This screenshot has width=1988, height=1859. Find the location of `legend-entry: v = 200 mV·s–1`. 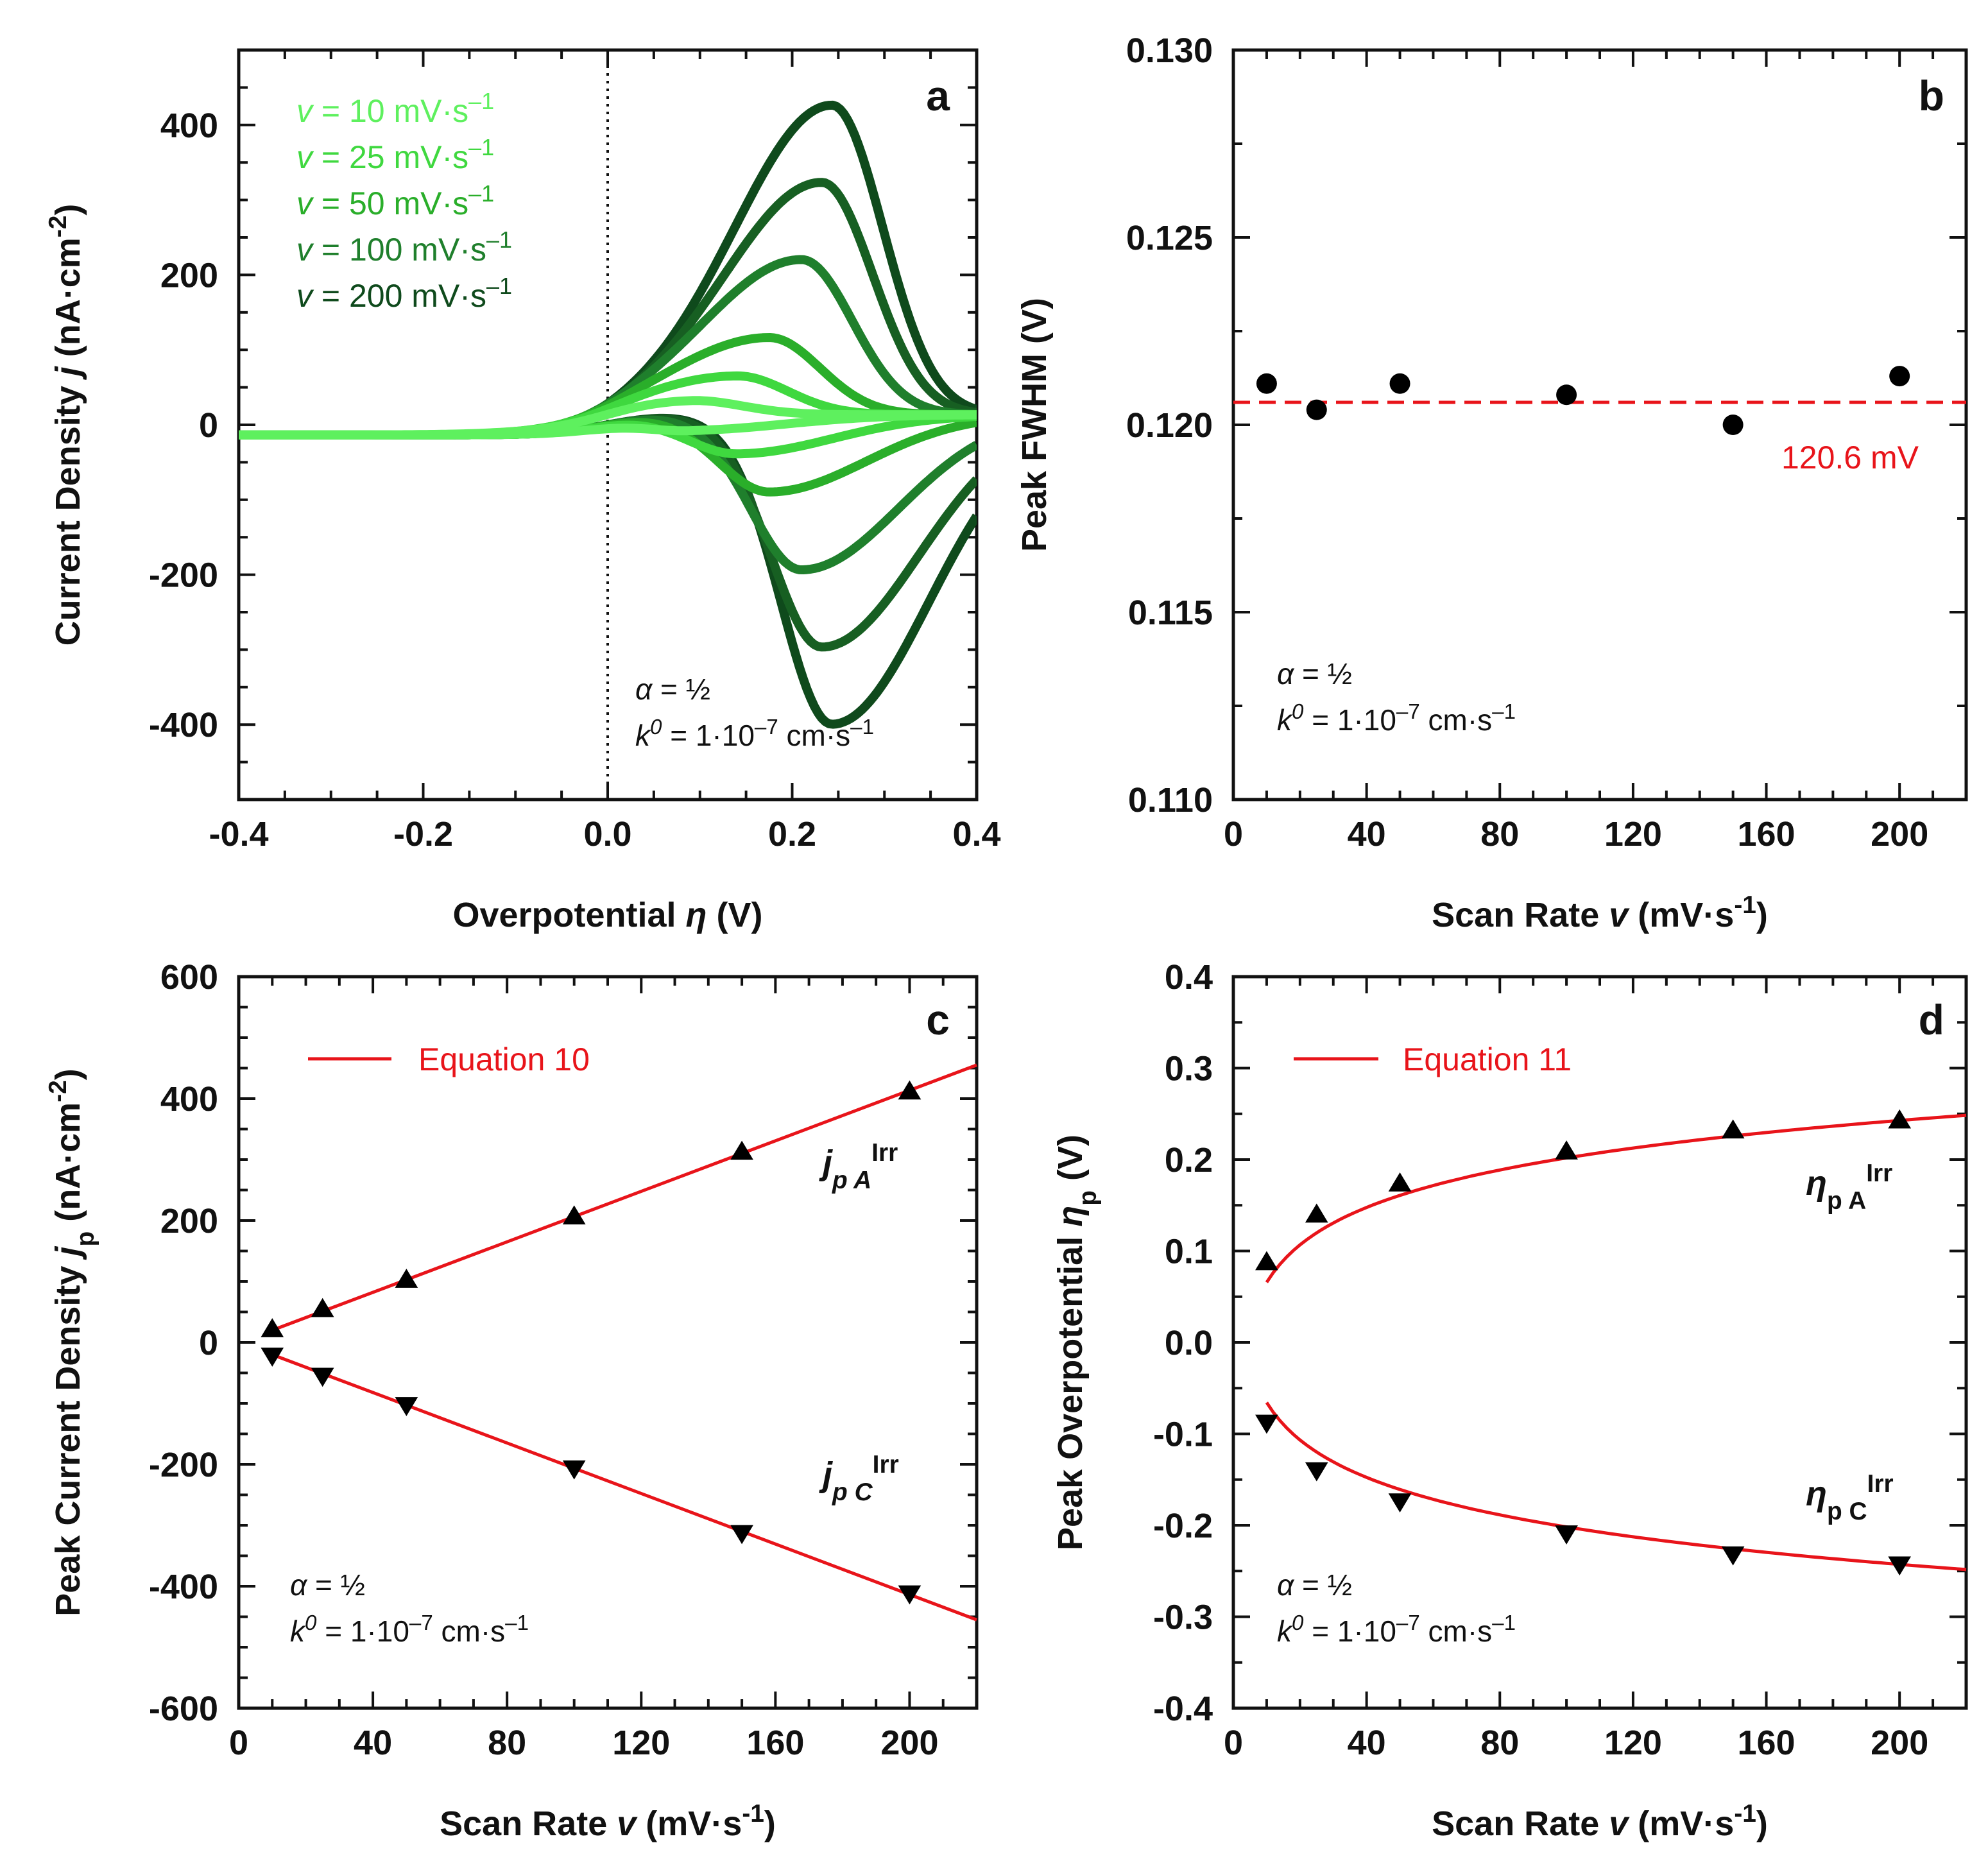

legend-entry: v = 200 mV·s–1 is located at coordinates (404, 293).